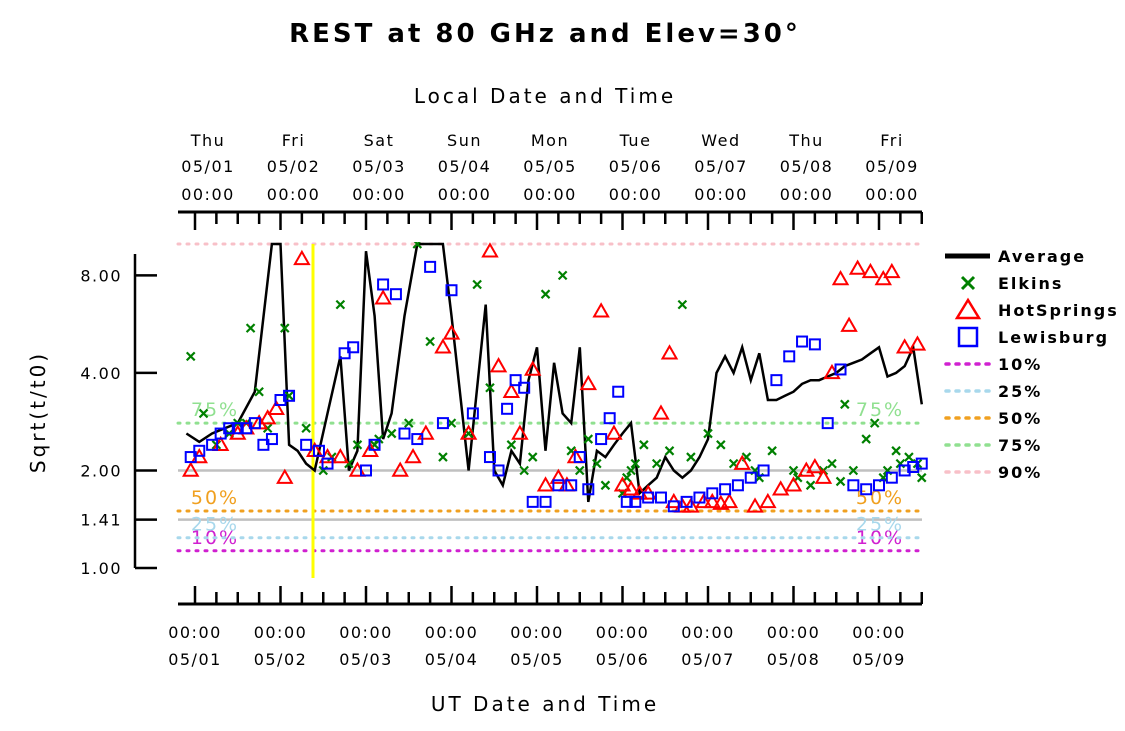 The image size is (1125, 731). Describe the element at coordinates (1020, 445) in the screenshot. I see `legend-label: 75%` at that location.